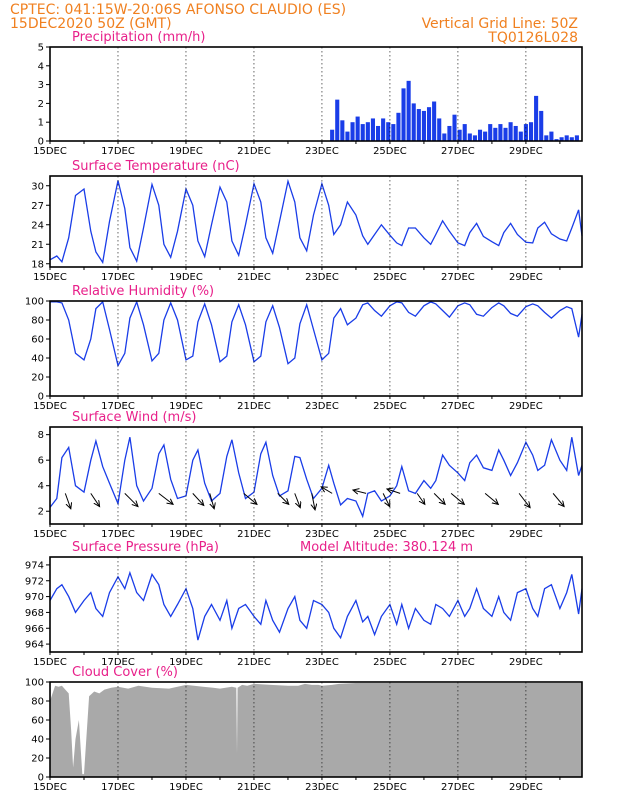  I want to click on y-tick-label: 972, so click(34, 581).